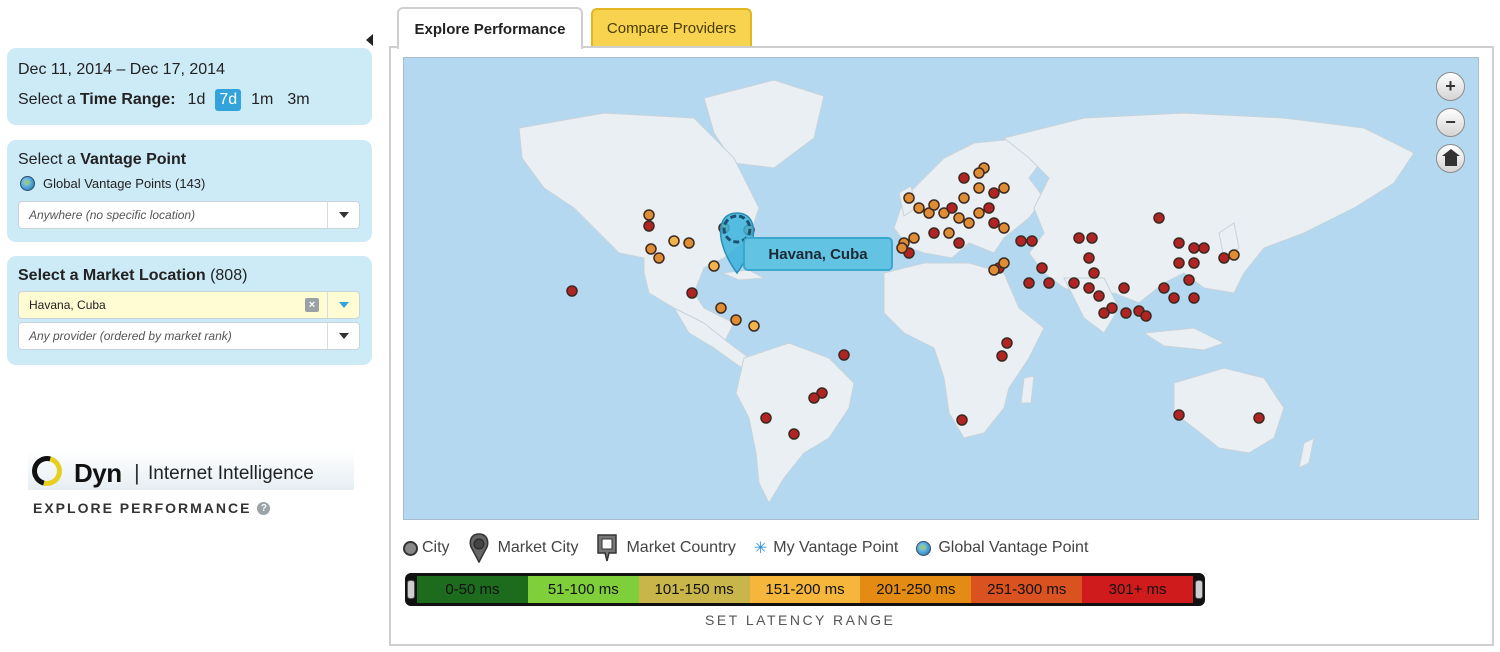 The image size is (1500, 652). I want to click on vantage-point-select: Anywhere (no specific location), so click(189, 215).